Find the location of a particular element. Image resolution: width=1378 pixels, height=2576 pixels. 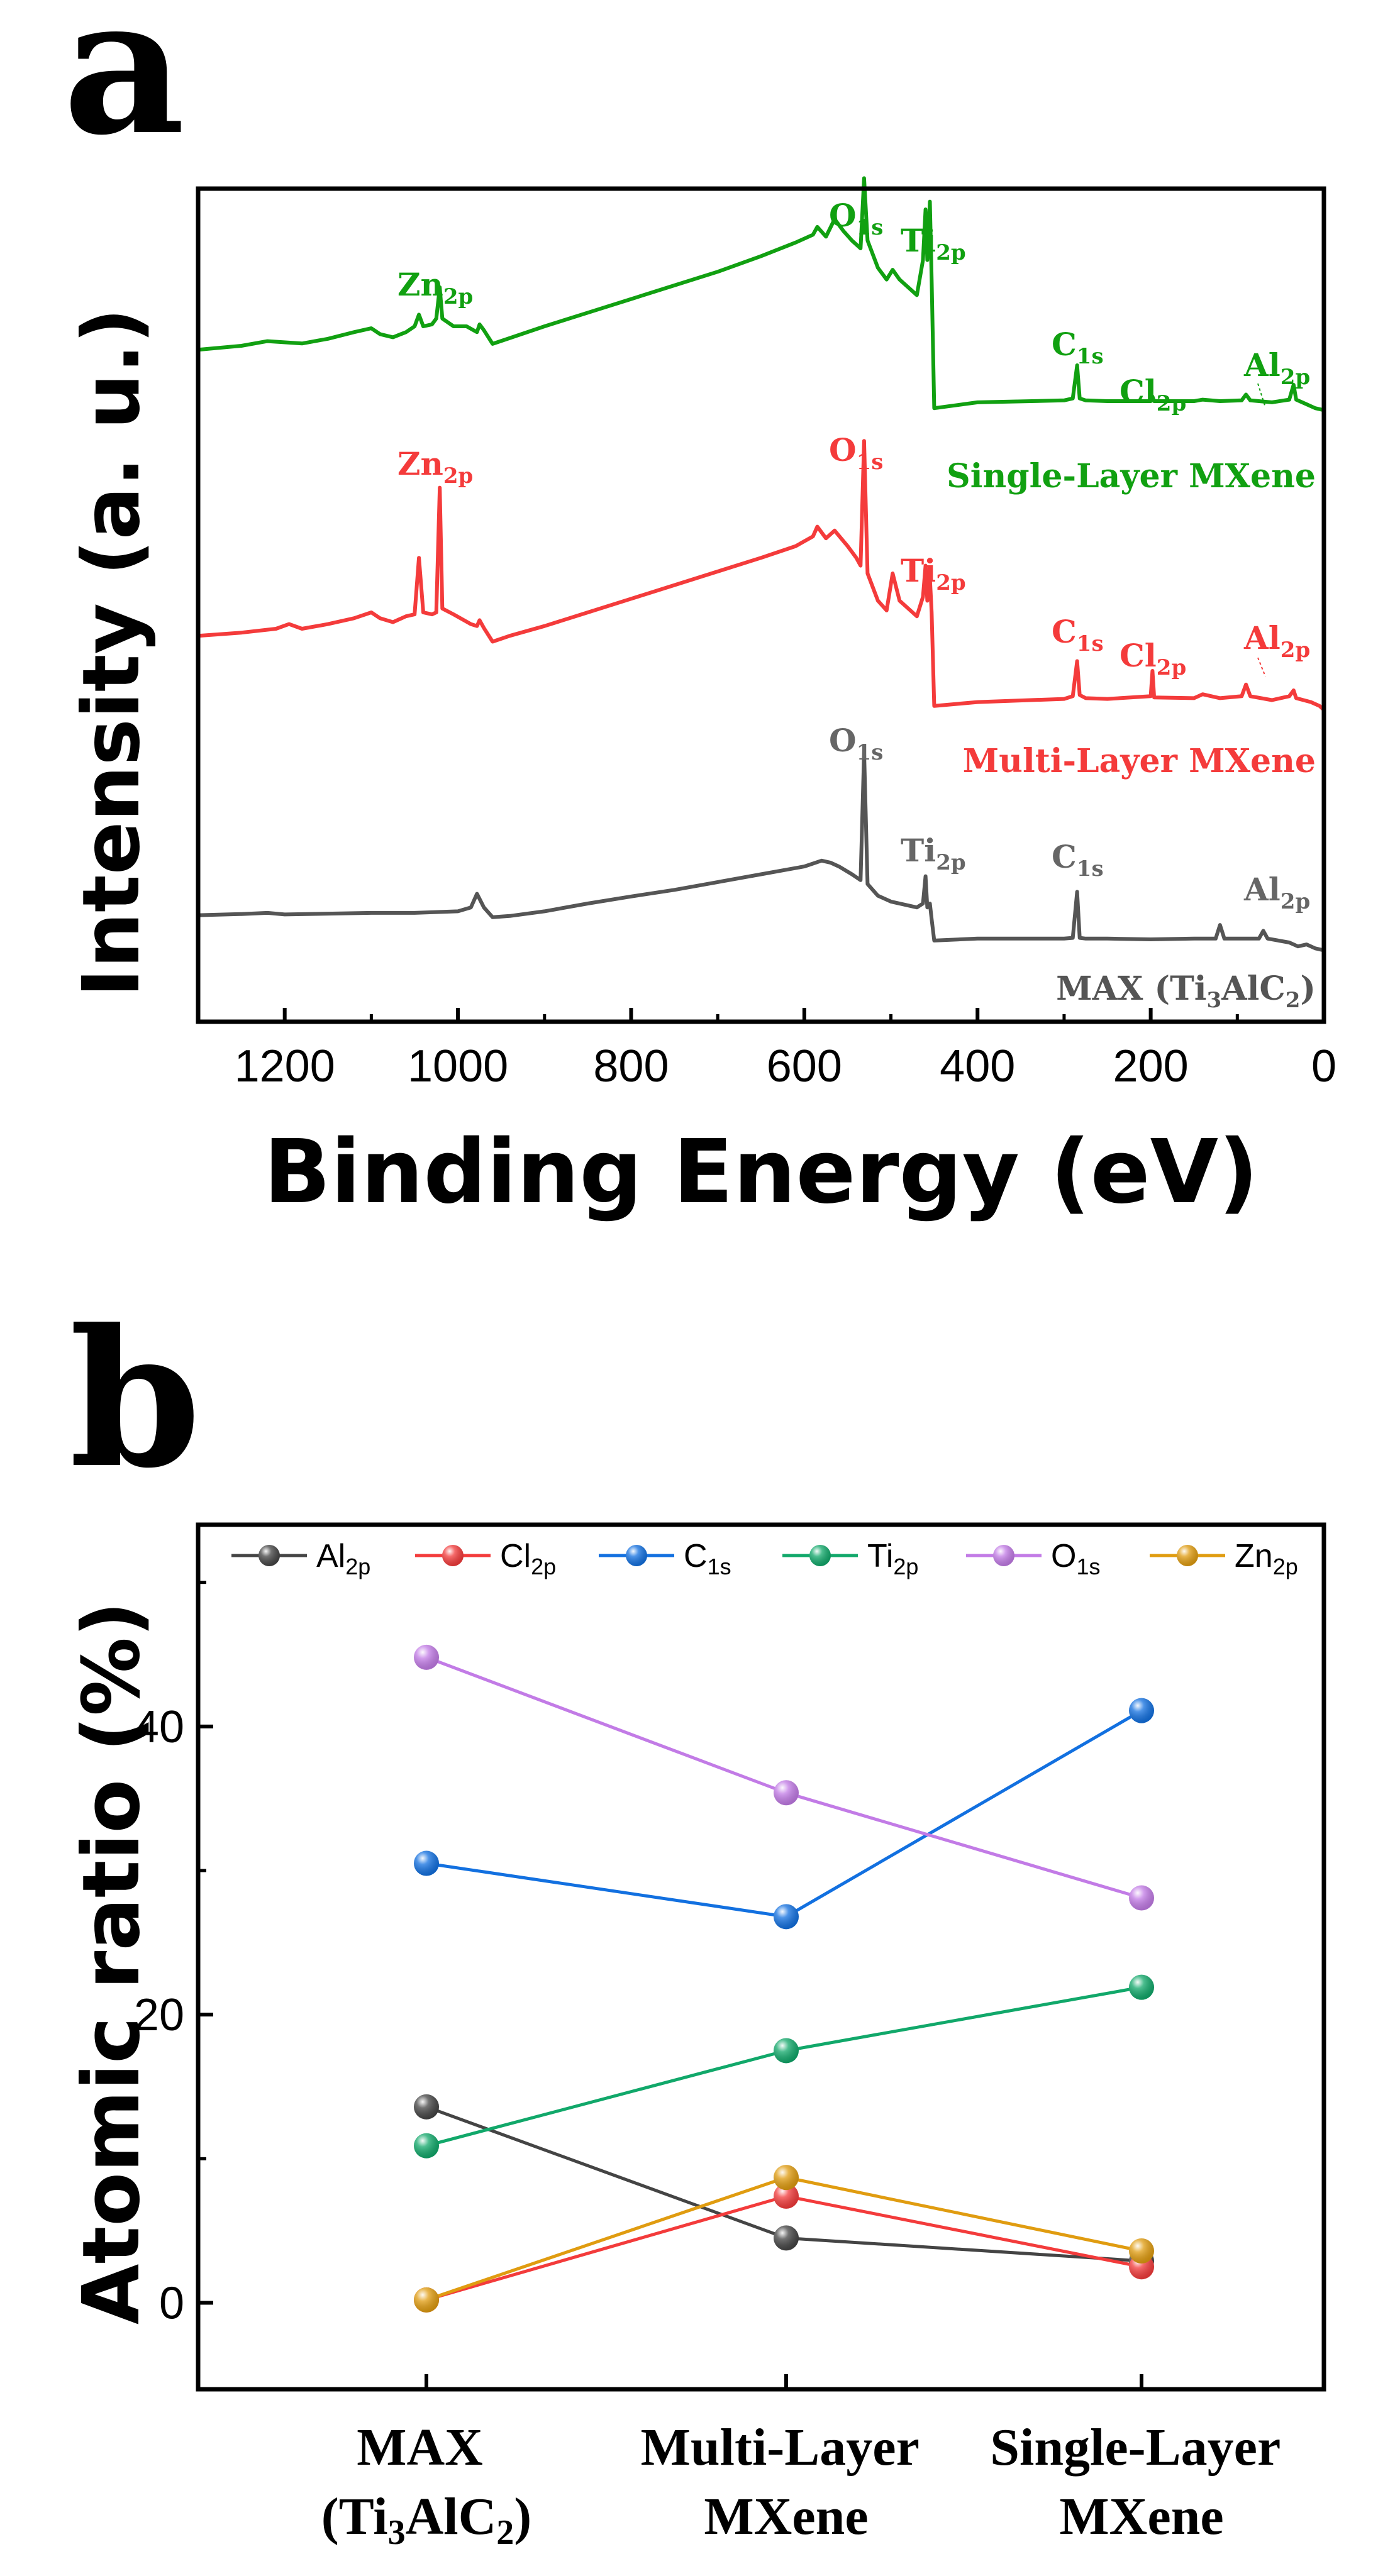

panel-a-xlabel: Binding Energy (eV) is located at coordinates (761, 1172).